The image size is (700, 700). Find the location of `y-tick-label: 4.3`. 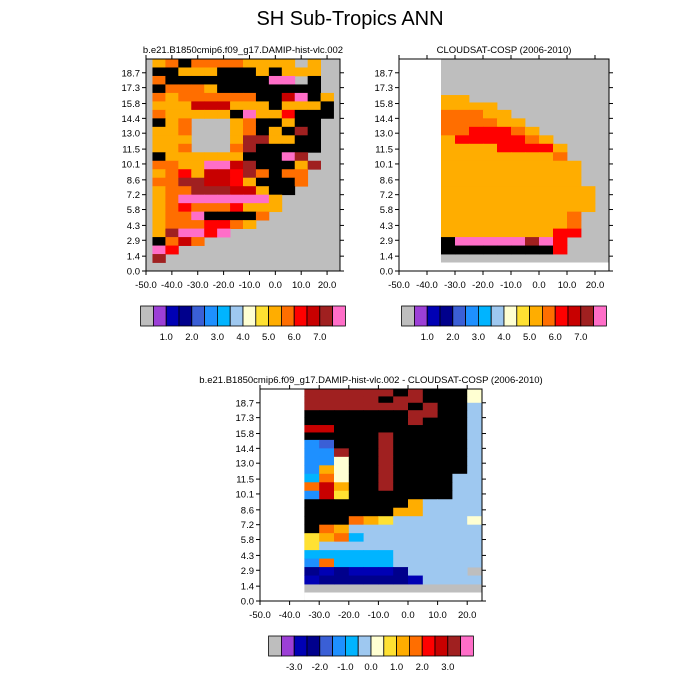

y-tick-label: 4.3 is located at coordinates (133, 226).